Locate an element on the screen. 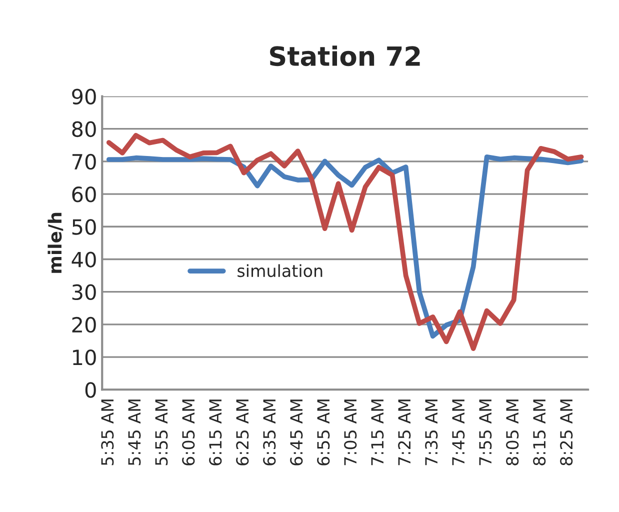 This screenshot has width=619, height=512. y-tick-label: 80 is located at coordinates (84, 129).